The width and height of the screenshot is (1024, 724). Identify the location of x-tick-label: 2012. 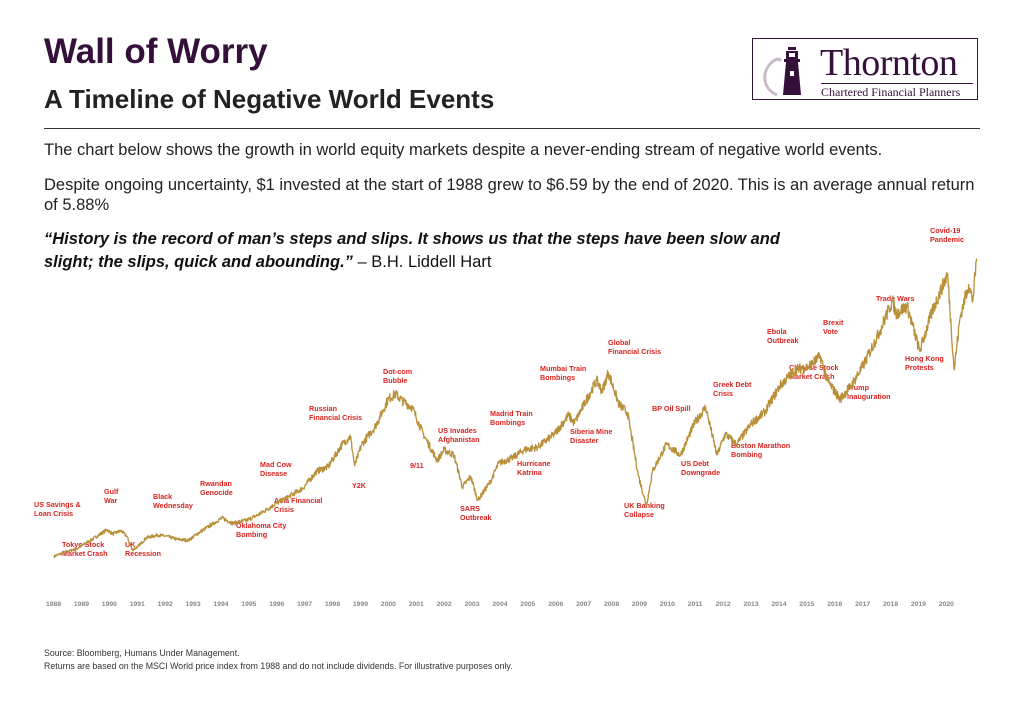
(723, 604).